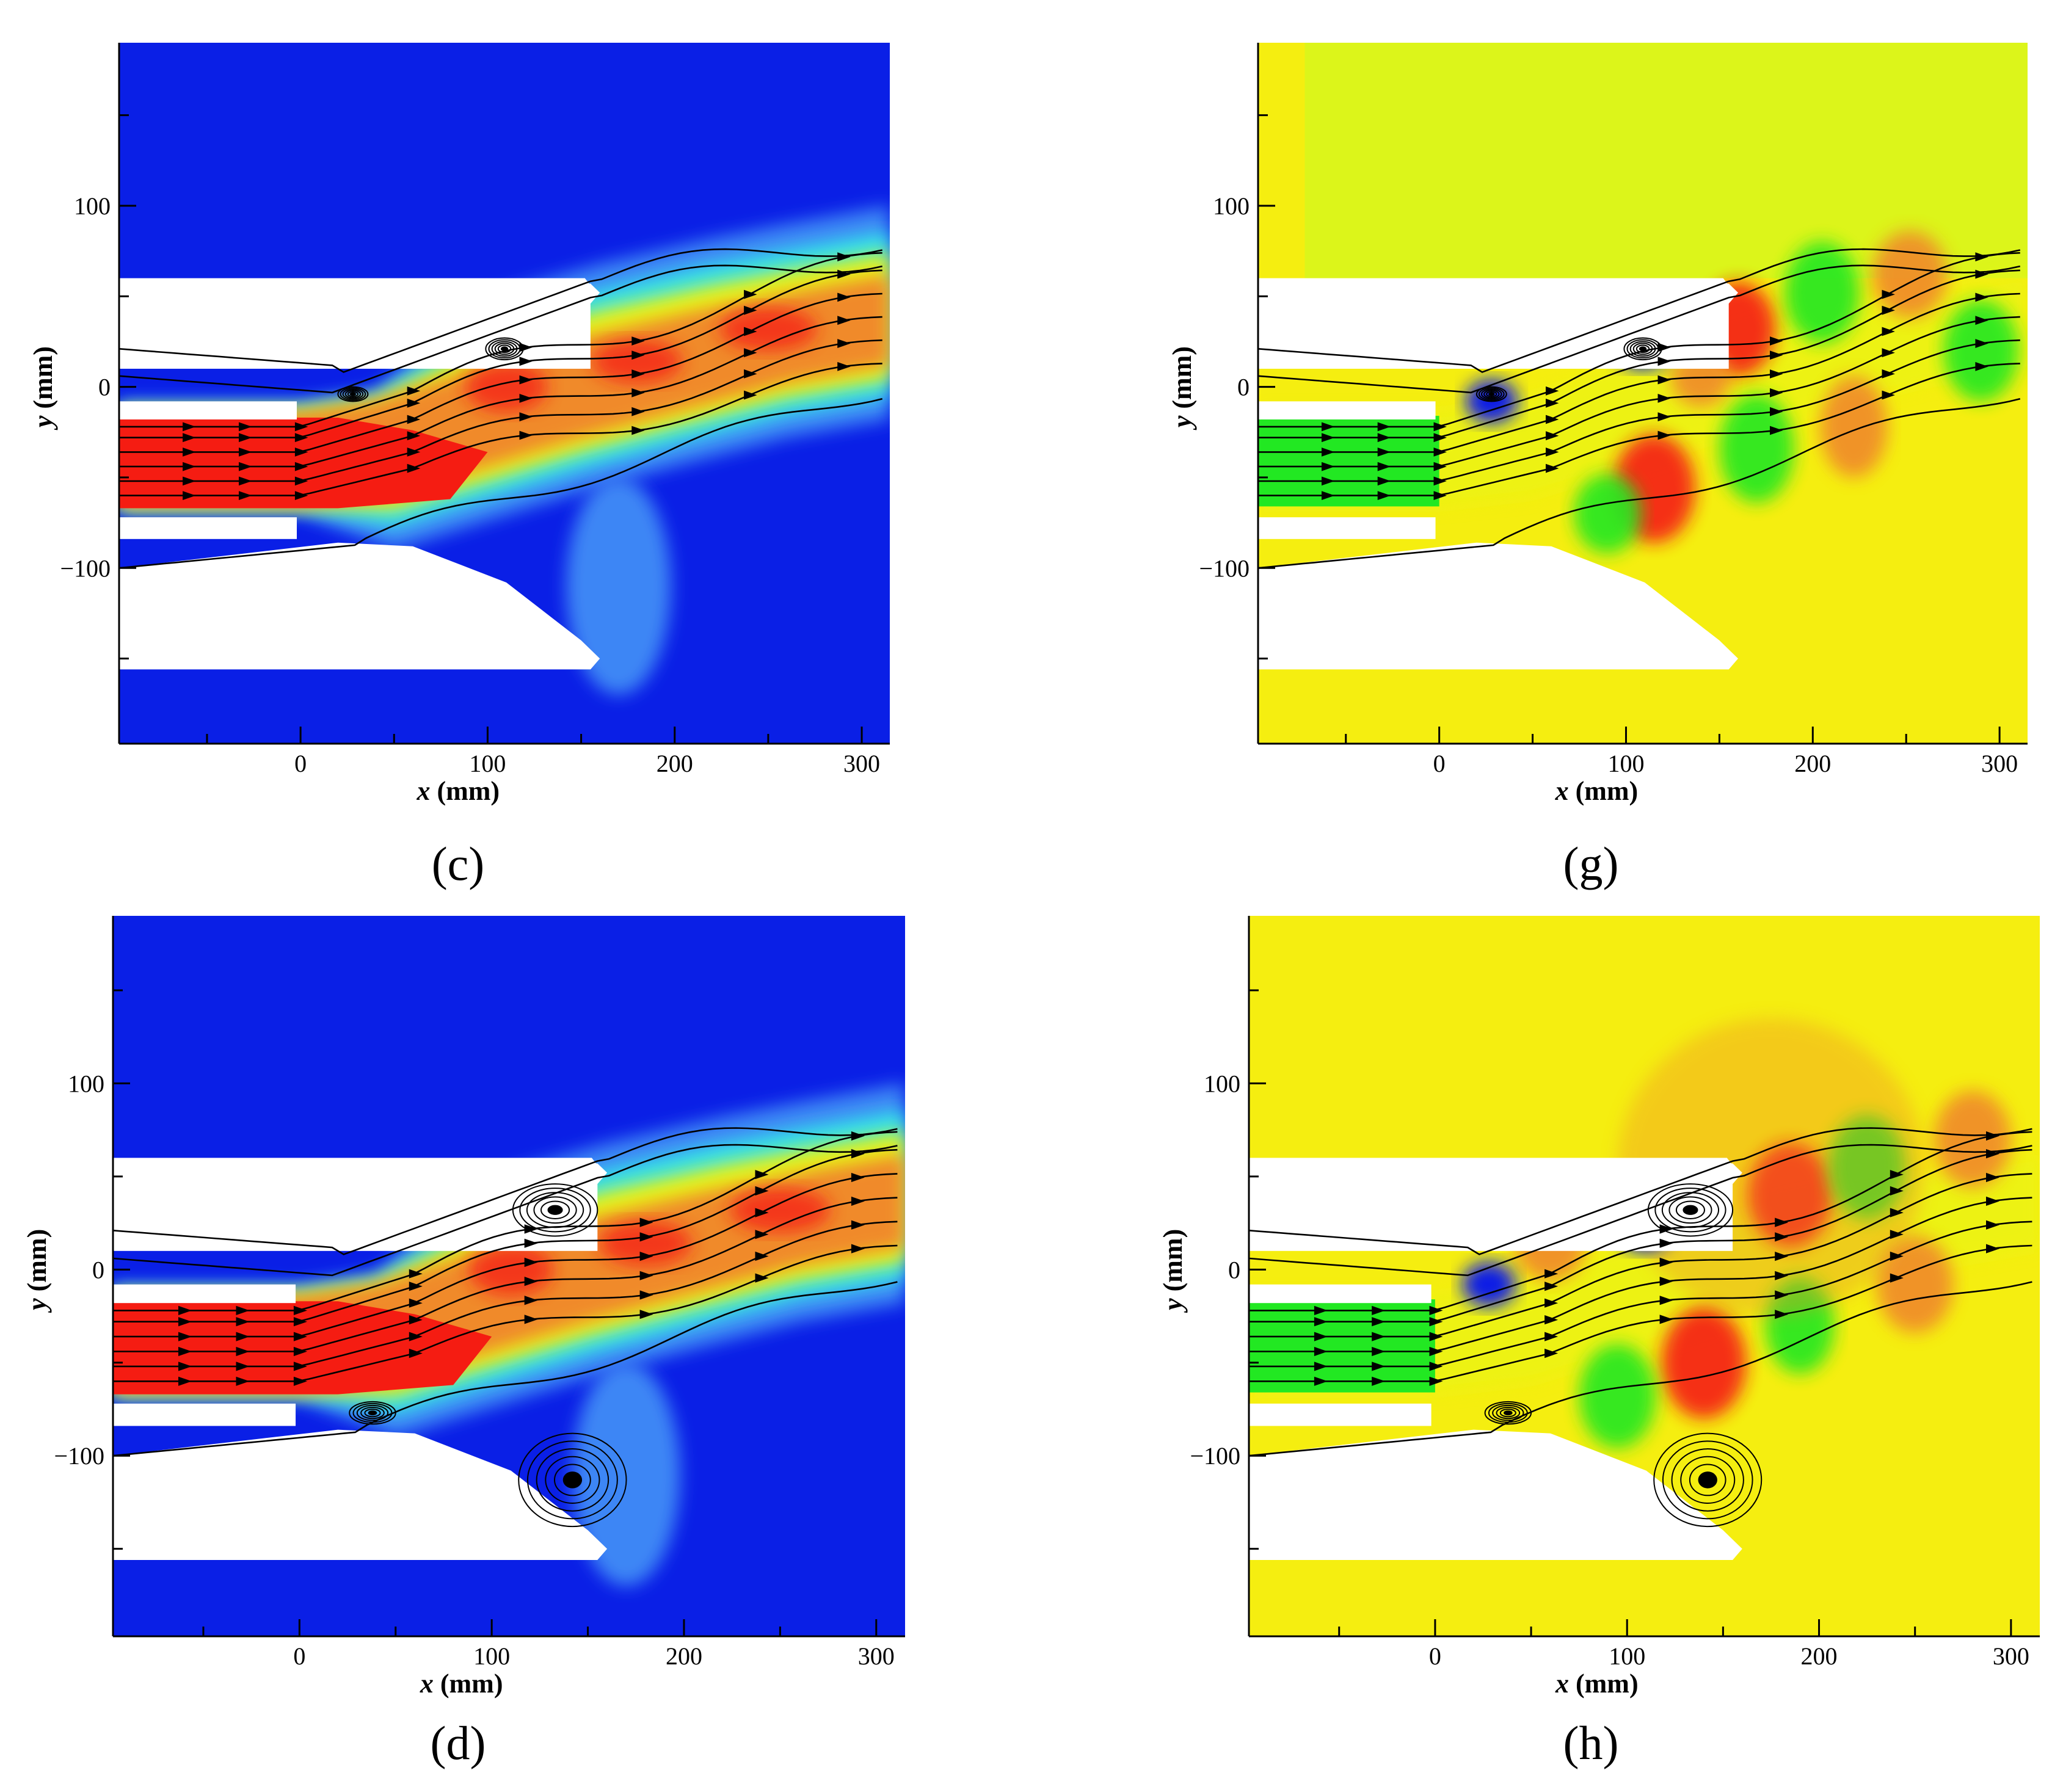 The height and width of the screenshot is (1792, 2052). Describe the element at coordinates (1491, 1207) in the screenshot. I see `upper-block-body` at that location.